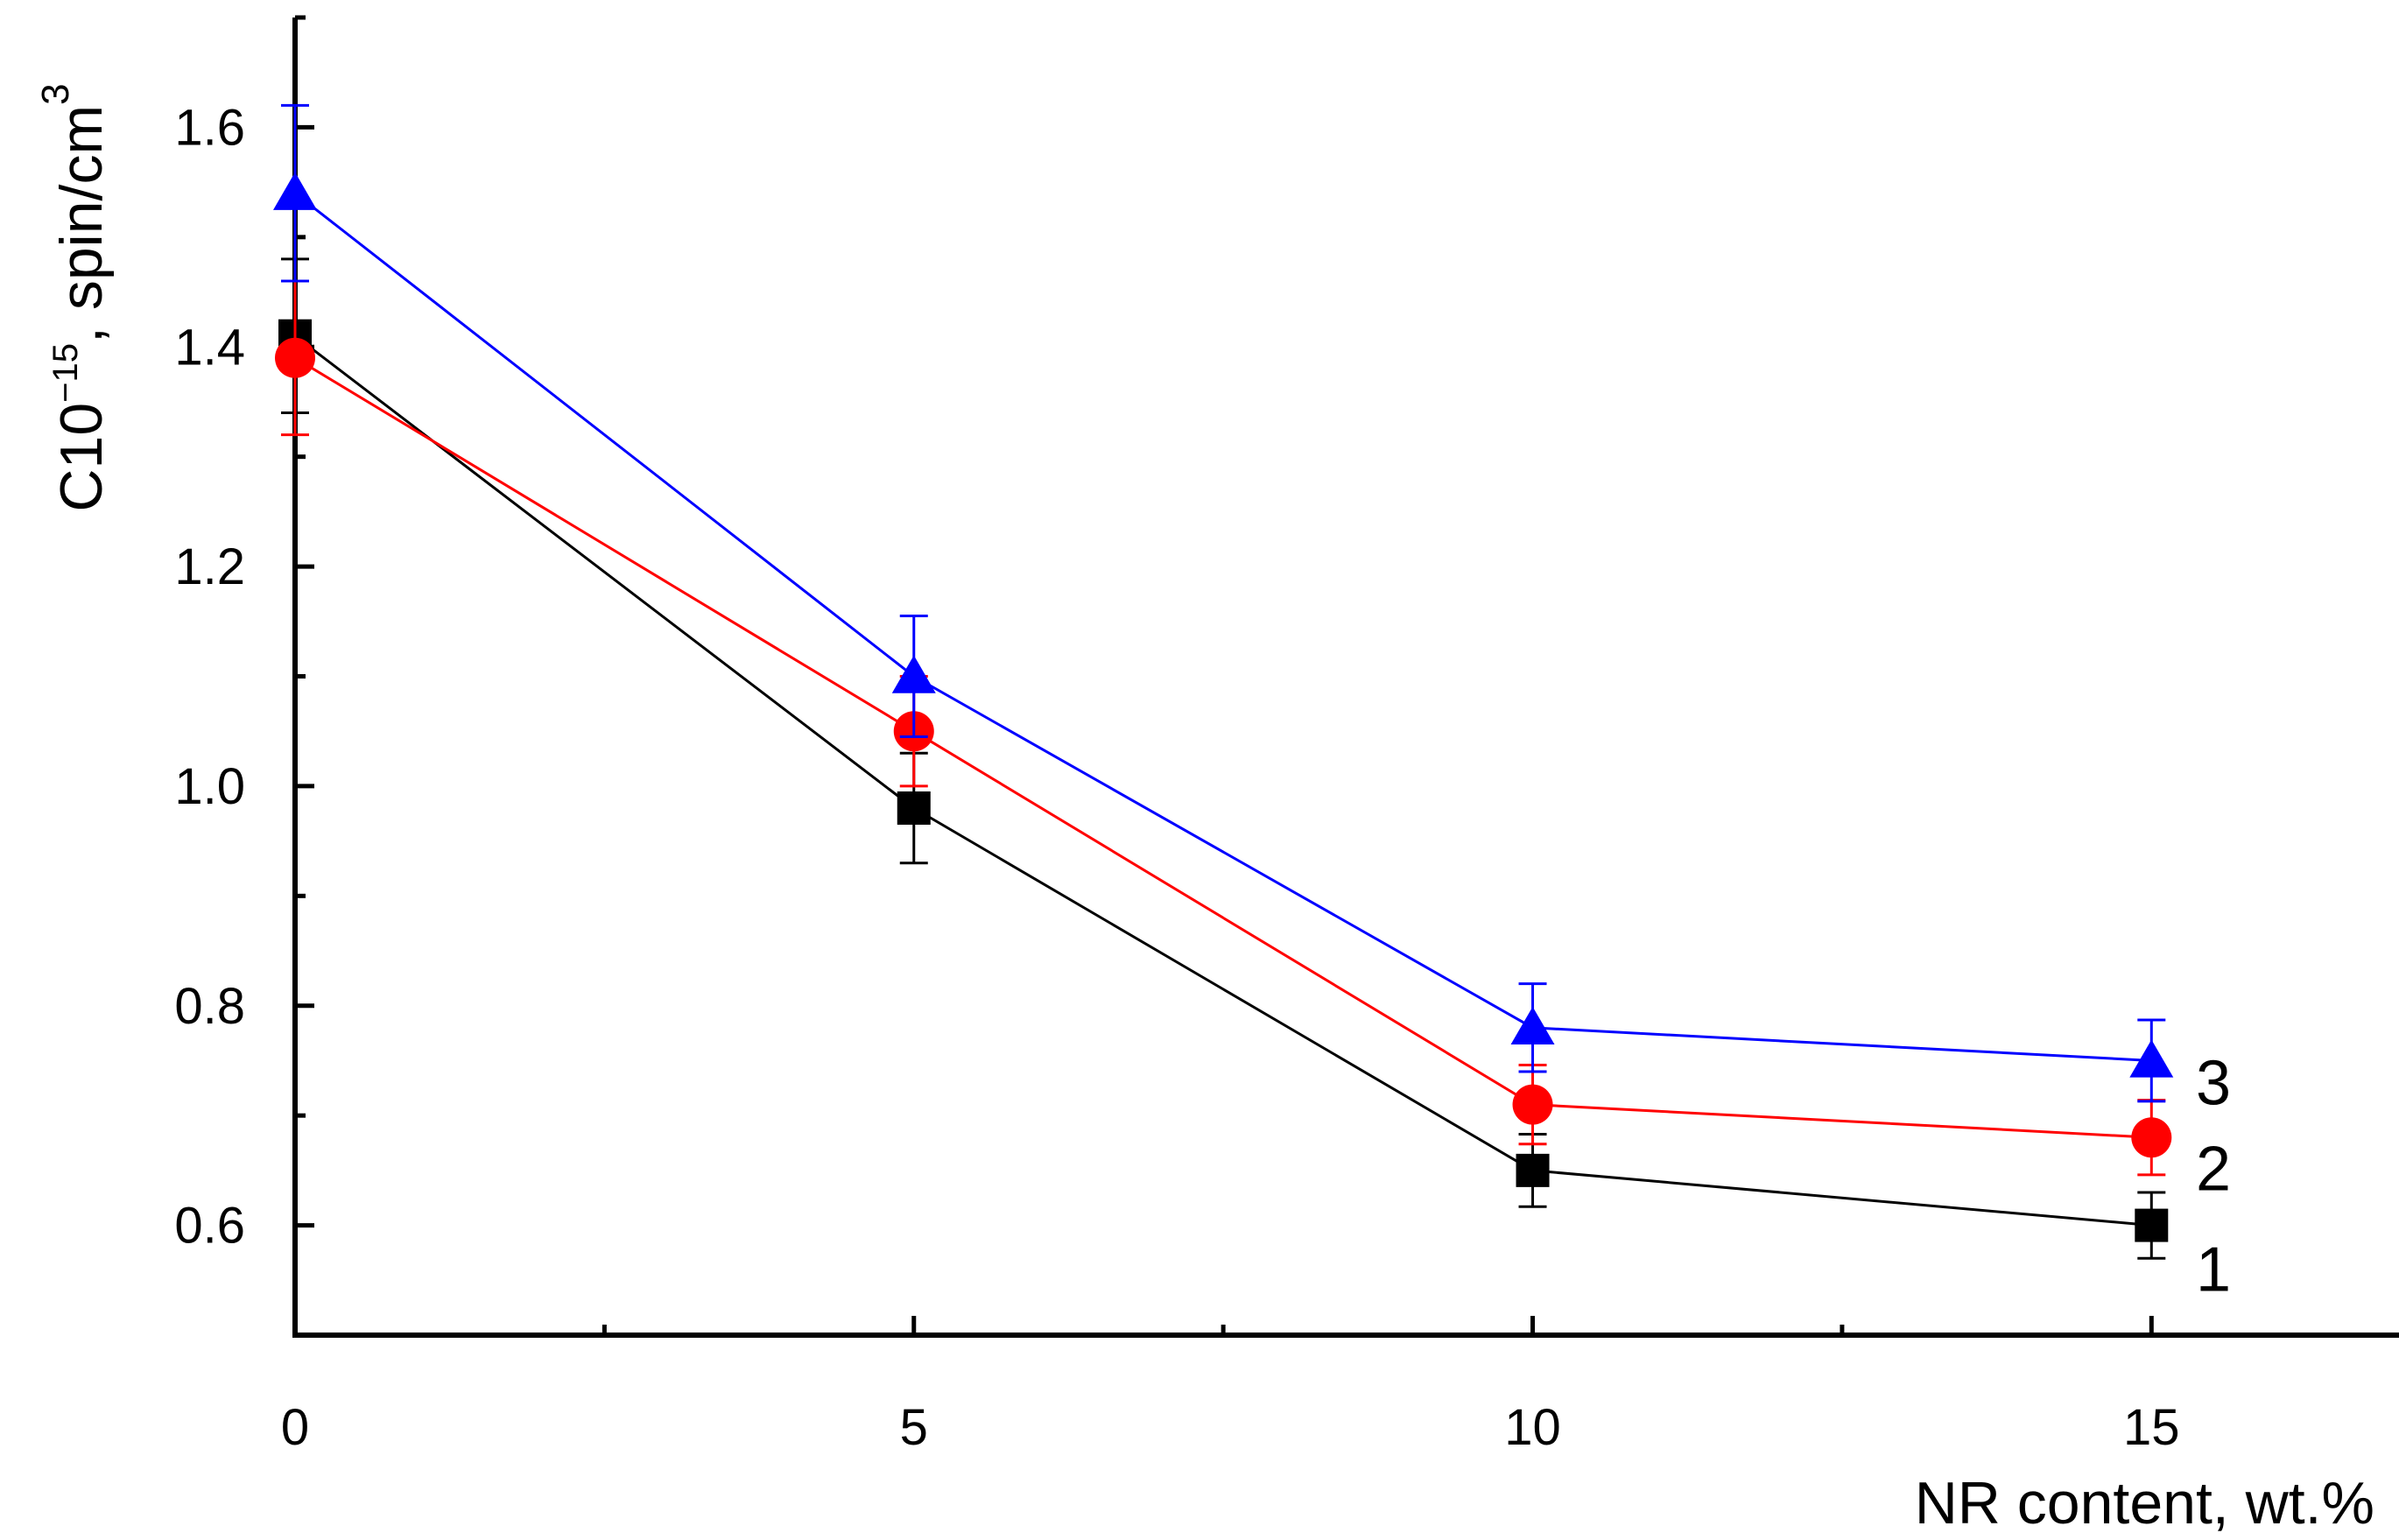 Image resolution: width=2399 pixels, height=1540 pixels. Describe the element at coordinates (55, 94) in the screenshot. I see `y-axis-title-unit-exponent: 3` at that location.